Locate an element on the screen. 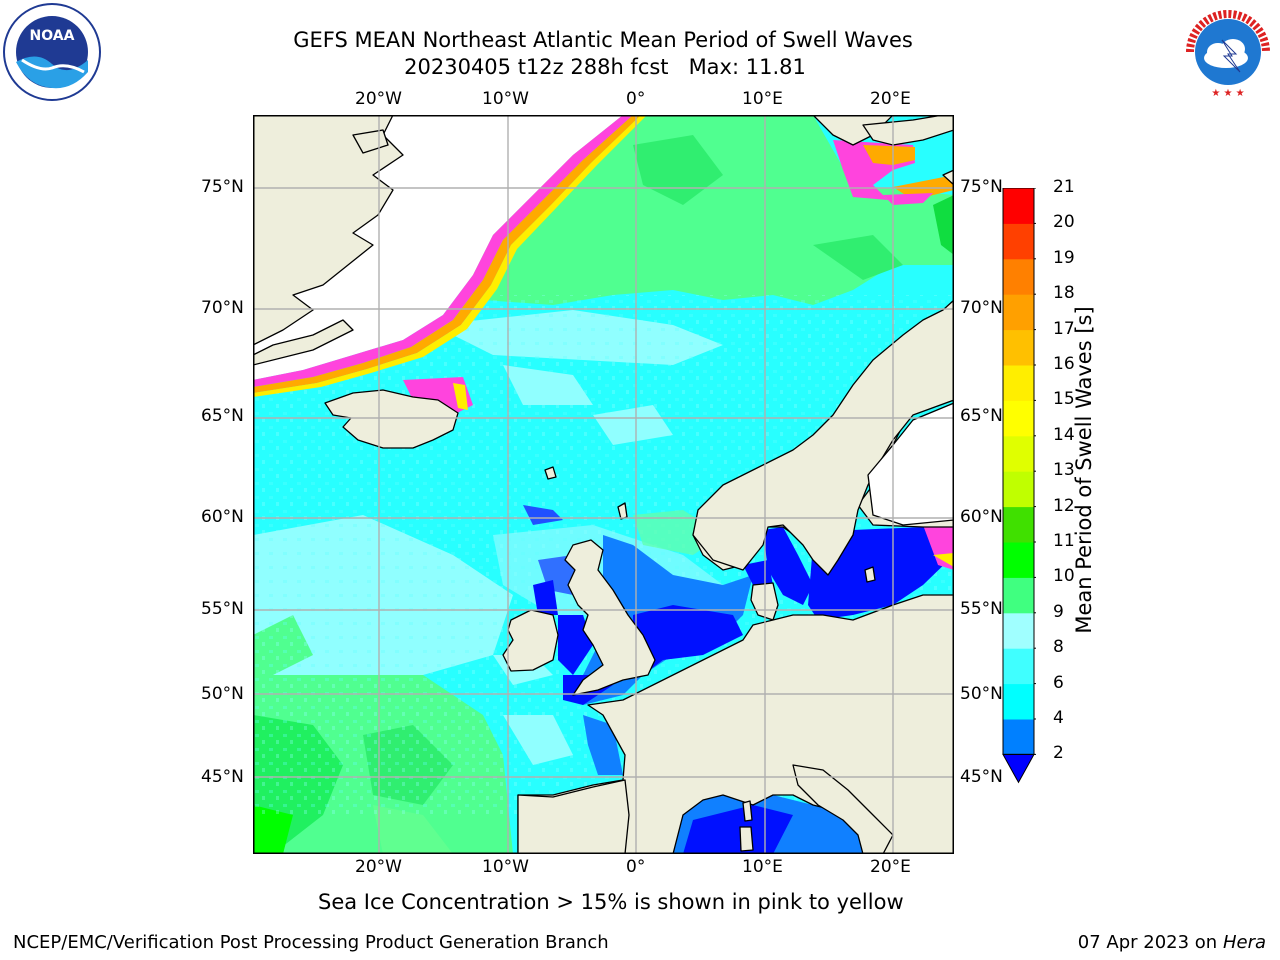 This screenshot has width=1280, height=960. lat-label-right-65n: 65°N is located at coordinates (981, 416).